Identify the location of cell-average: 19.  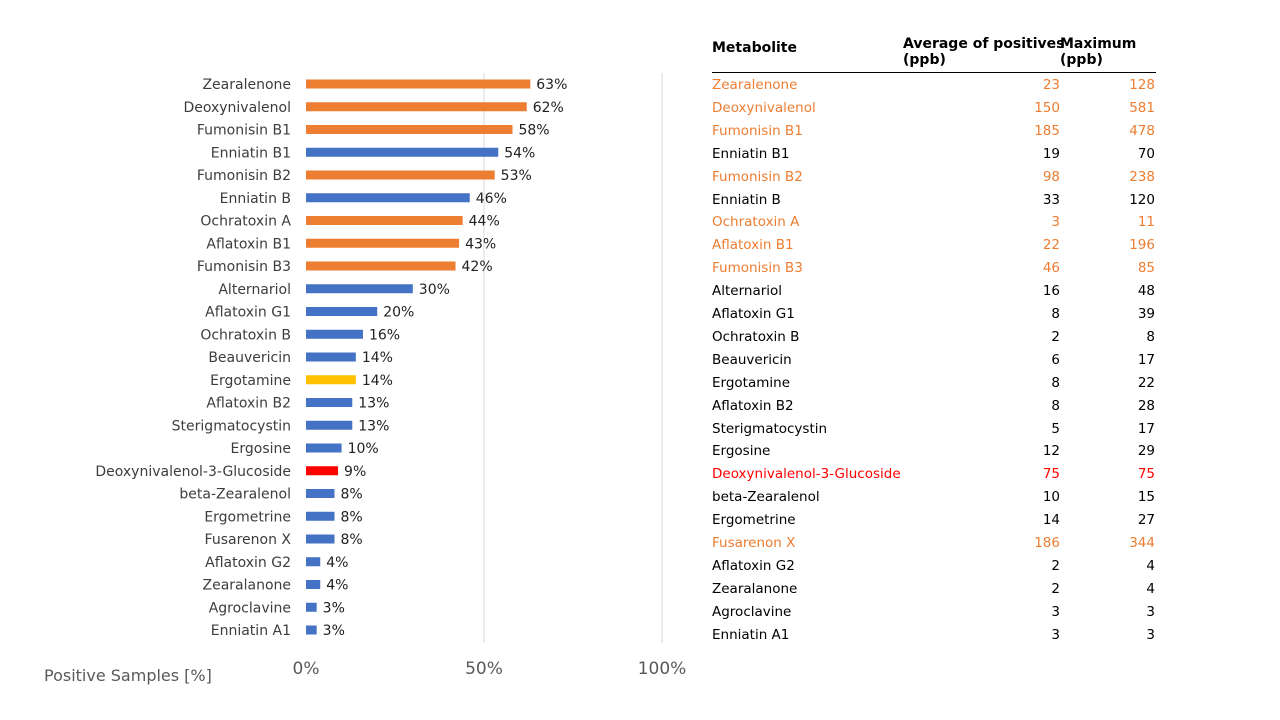
(1051, 153).